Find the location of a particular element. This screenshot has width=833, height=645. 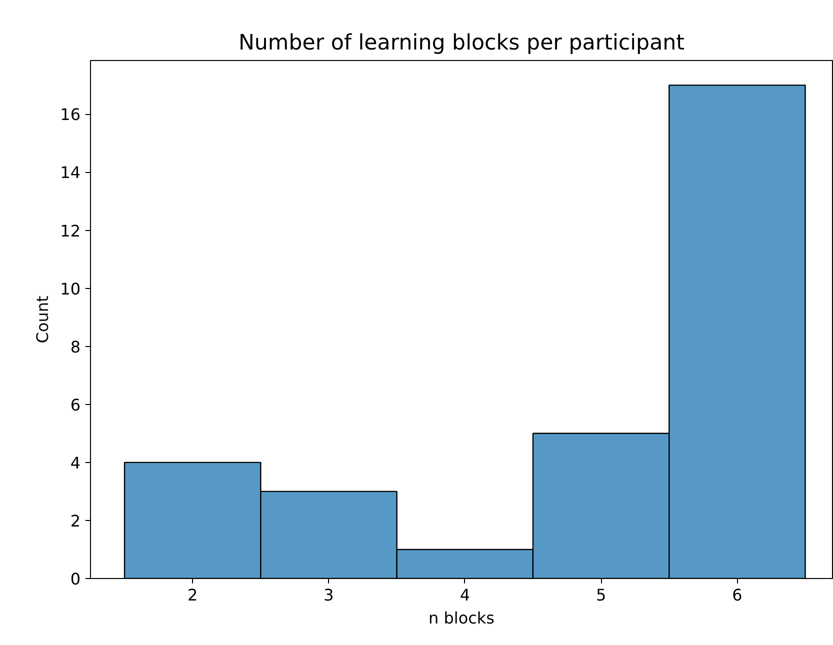

y-tick-label: 0 is located at coordinates (75, 579).